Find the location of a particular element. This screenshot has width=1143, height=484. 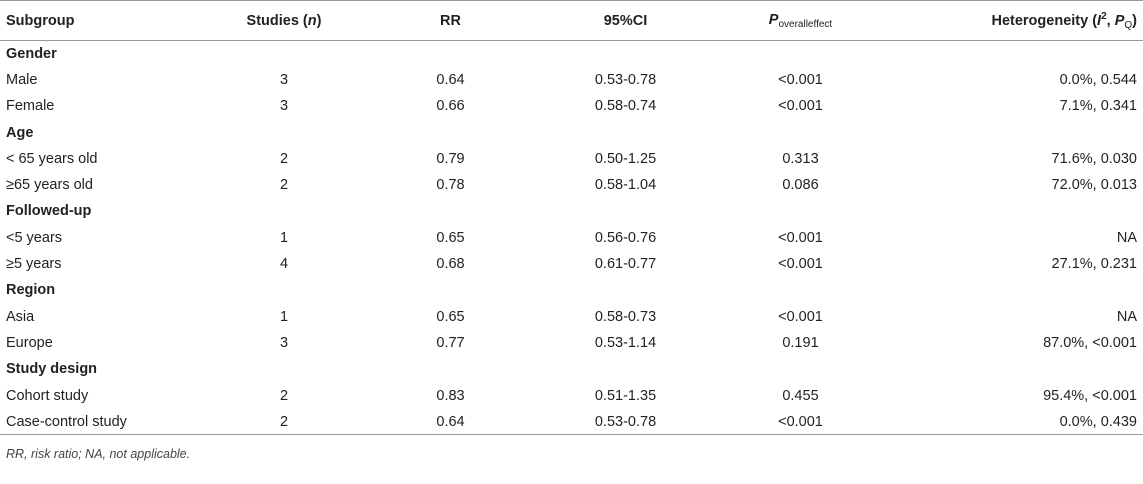

header-studies-n: n is located at coordinates (312, 20).